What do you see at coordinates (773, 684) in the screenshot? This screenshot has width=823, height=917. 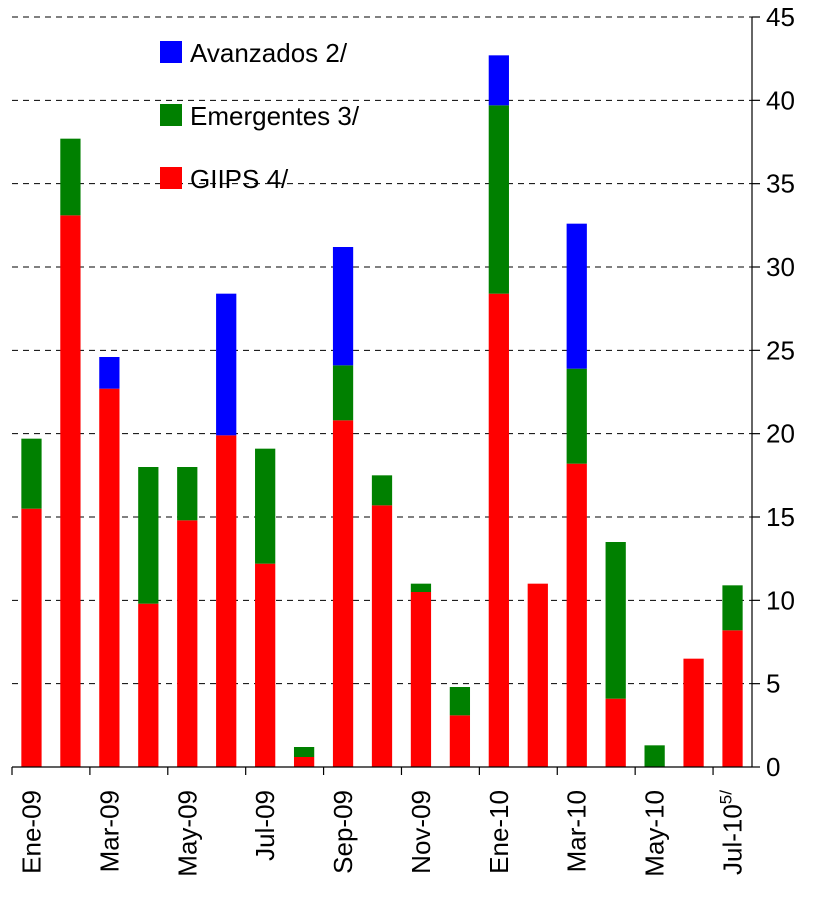 I see `y-tick-label: 5` at bounding box center [773, 684].